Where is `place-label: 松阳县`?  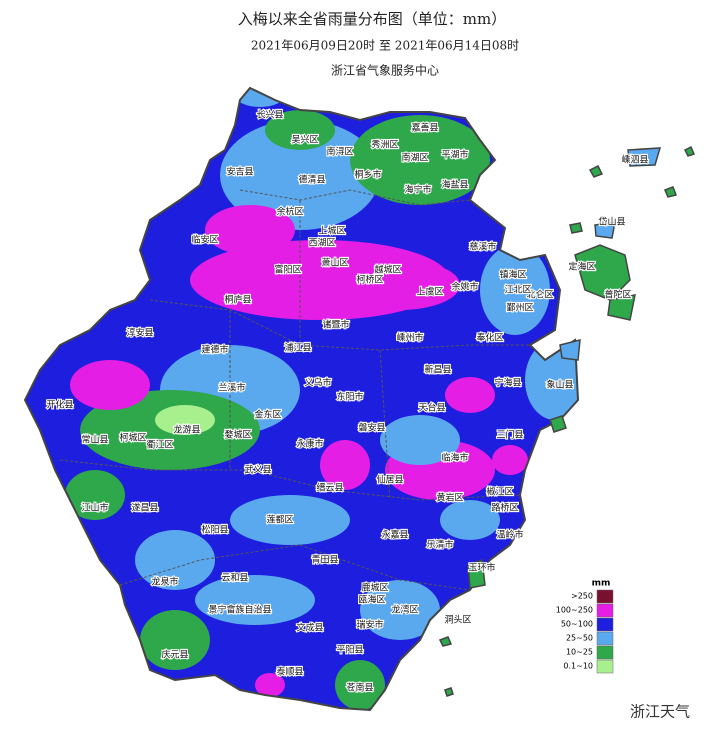
place-label: 松阳县 is located at coordinates (214, 530).